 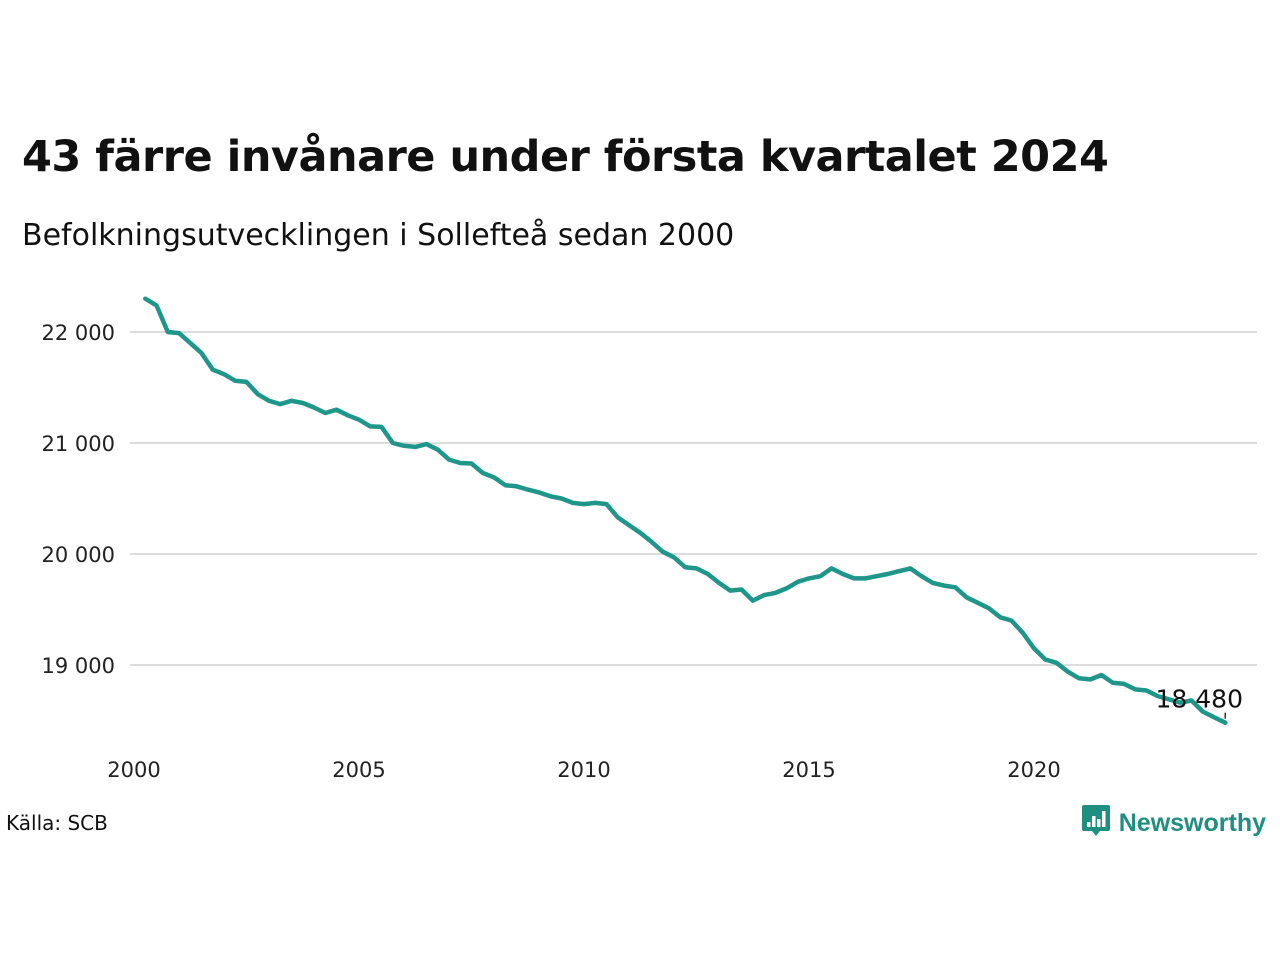 What do you see at coordinates (57, 823) in the screenshot?
I see `source-note: Källa: SCB` at bounding box center [57, 823].